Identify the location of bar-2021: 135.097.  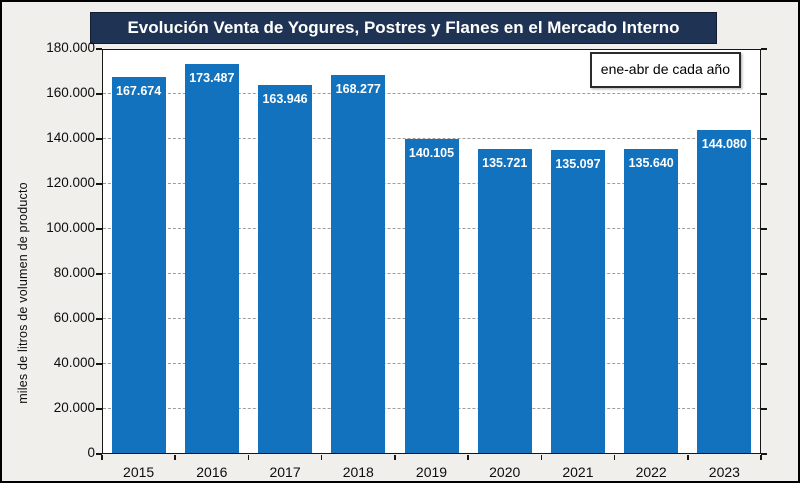
(577, 302).